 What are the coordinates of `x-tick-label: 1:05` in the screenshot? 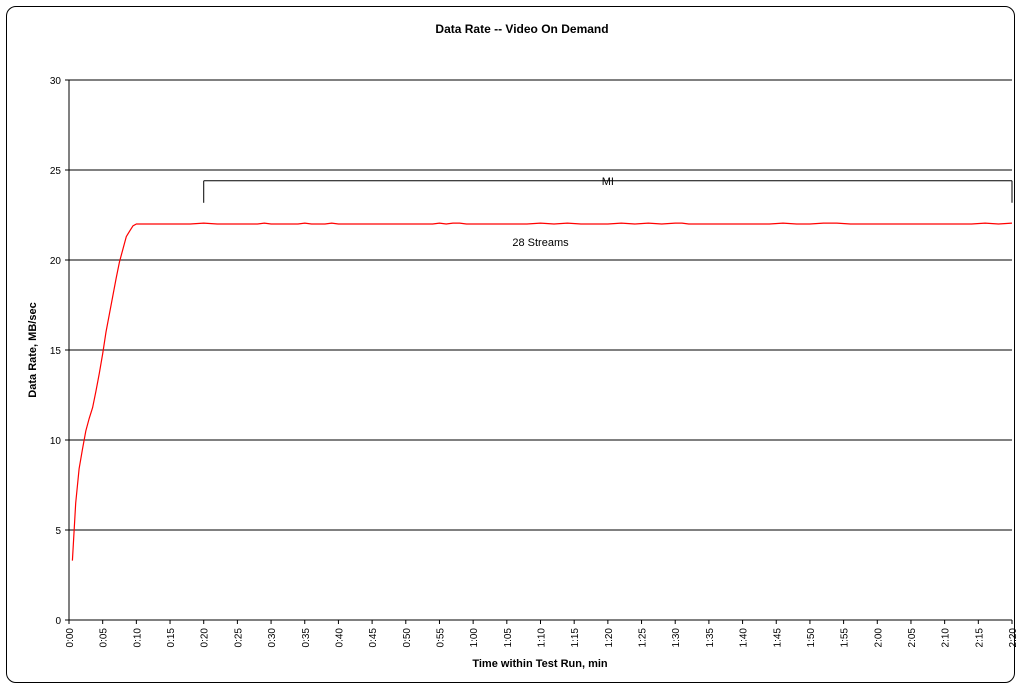 It's located at (508, 638).